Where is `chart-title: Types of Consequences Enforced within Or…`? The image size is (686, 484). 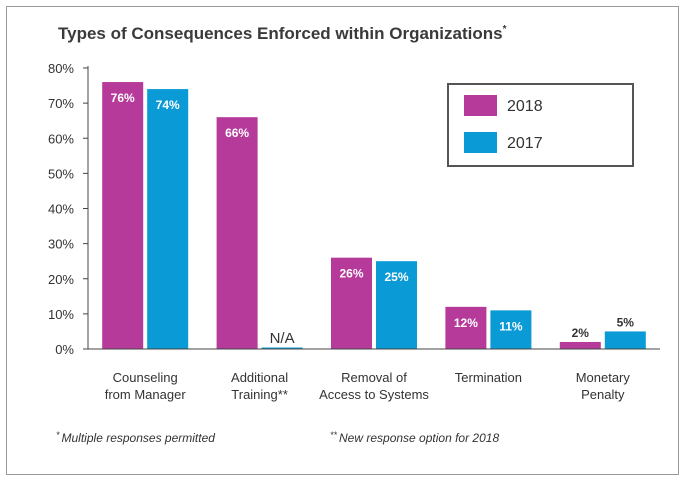 chart-title: Types of Consequences Enforced within Or… is located at coordinates (282, 33).